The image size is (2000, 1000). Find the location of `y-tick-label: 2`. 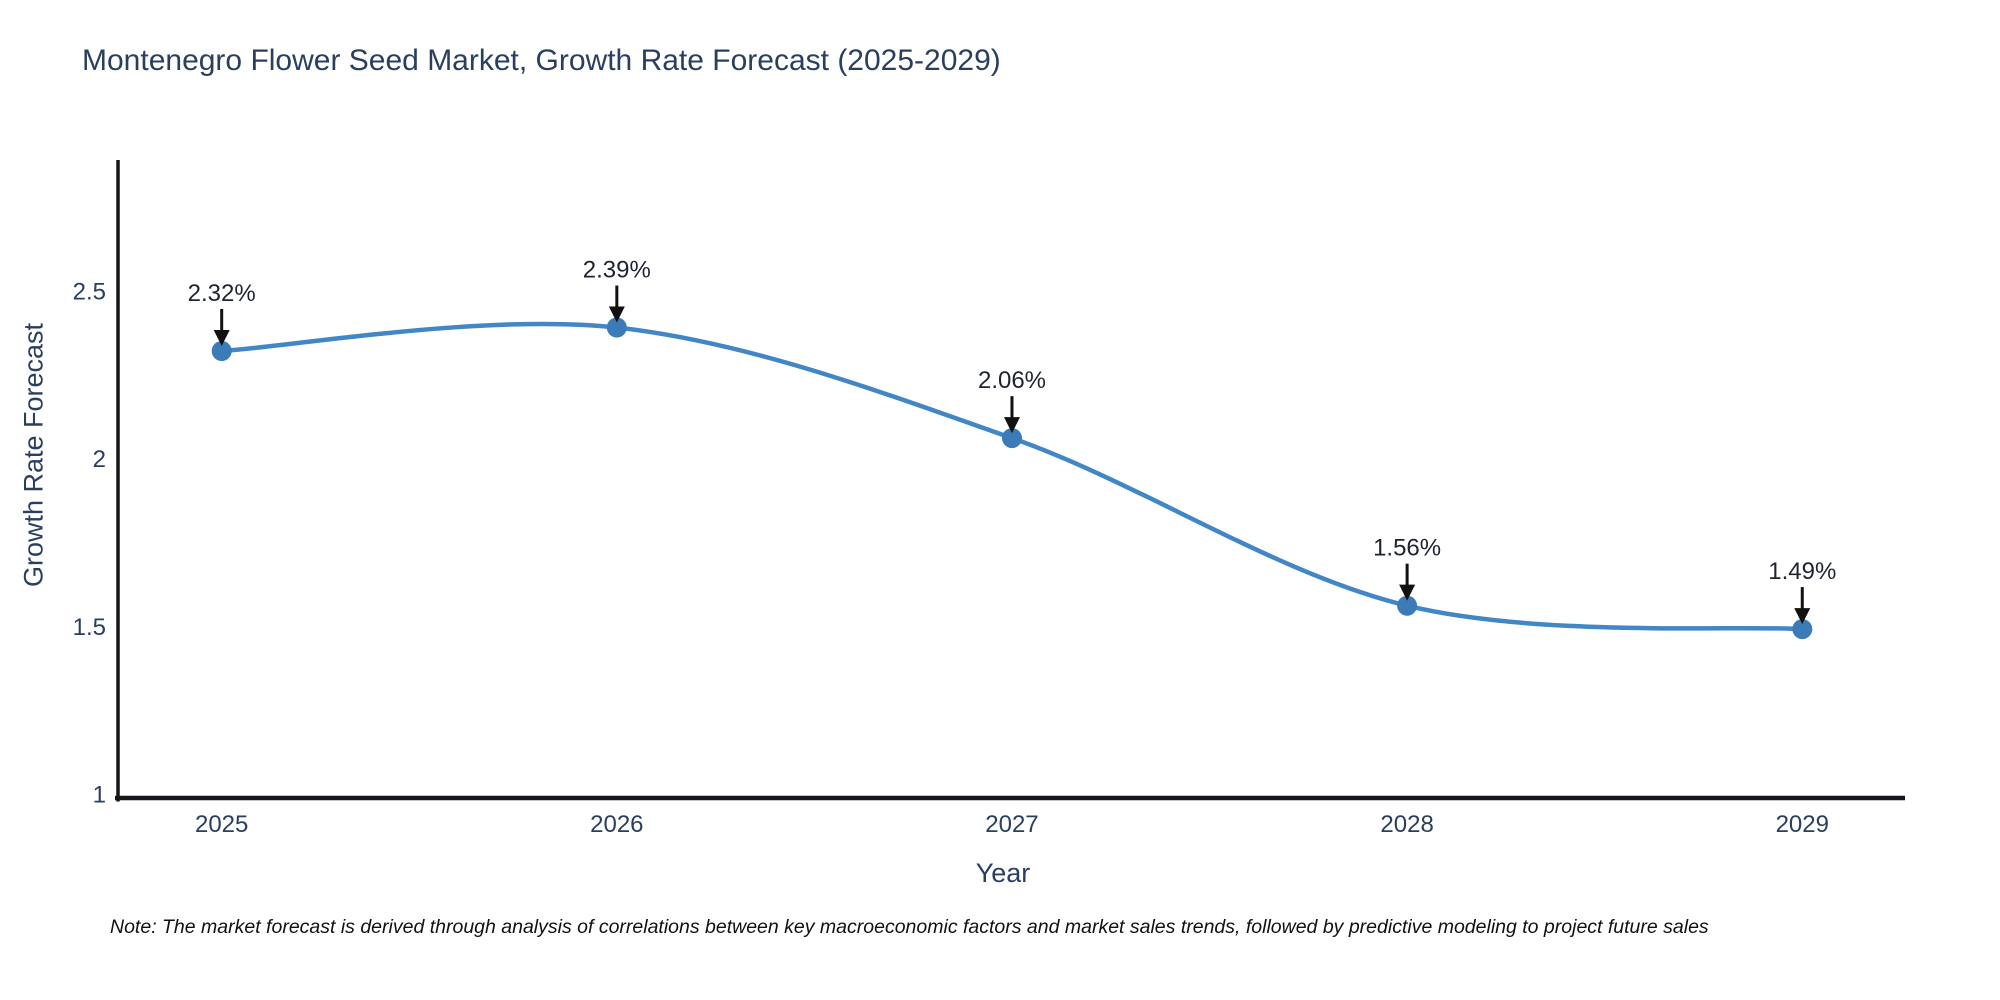

y-tick-label: 2 is located at coordinates (99, 459).